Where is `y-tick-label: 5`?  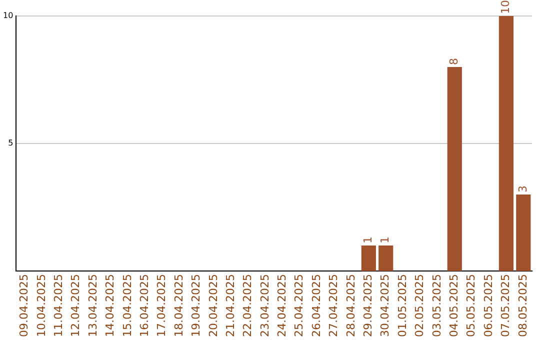 y-tick-label: 5 is located at coordinates (11, 143).